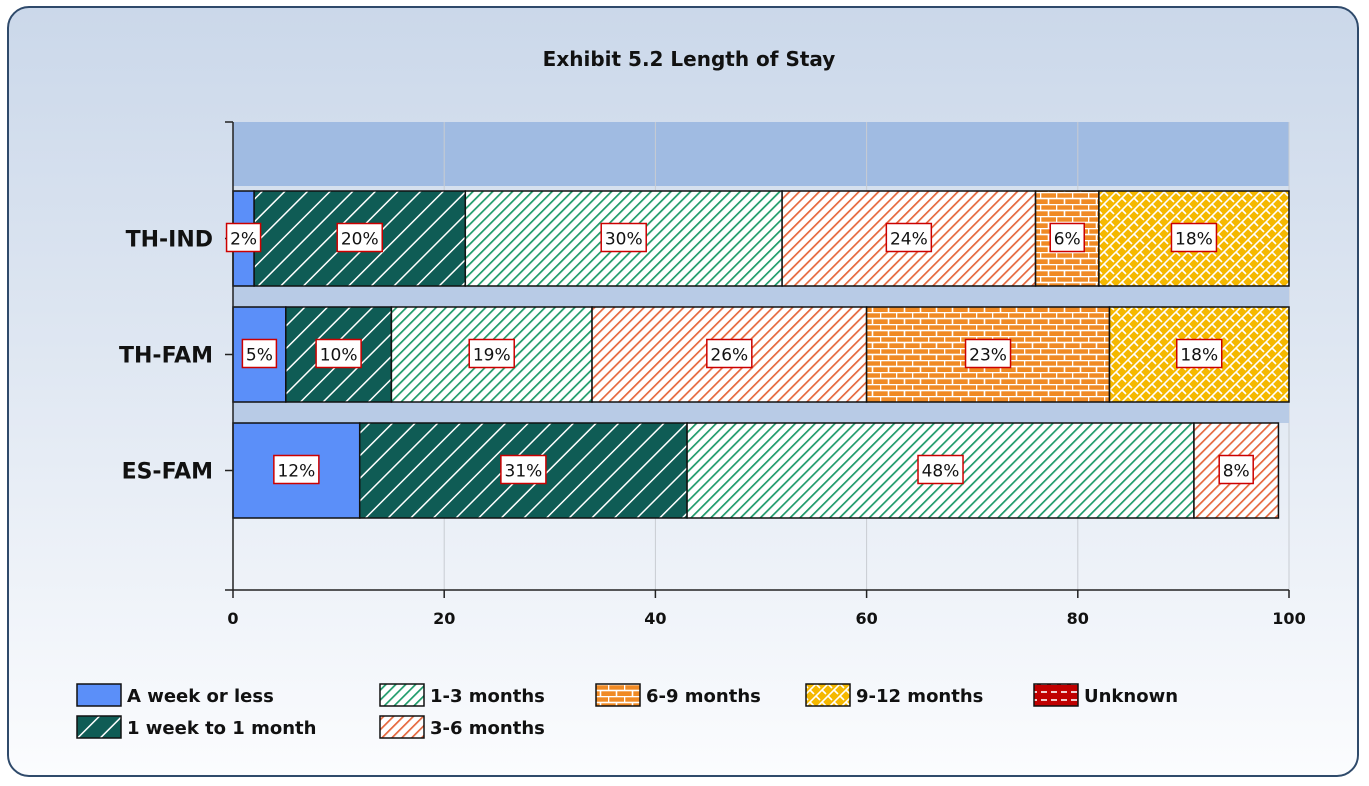 This screenshot has width=1369, height=786. Describe the element at coordinates (1288, 618) in the screenshot. I see `x-tick-label: 100` at that location.